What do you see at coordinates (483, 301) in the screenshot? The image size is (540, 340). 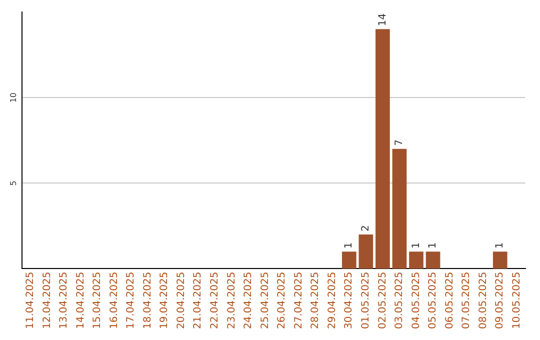 I see `x-tick-label: 08.05.2025` at bounding box center [483, 301].